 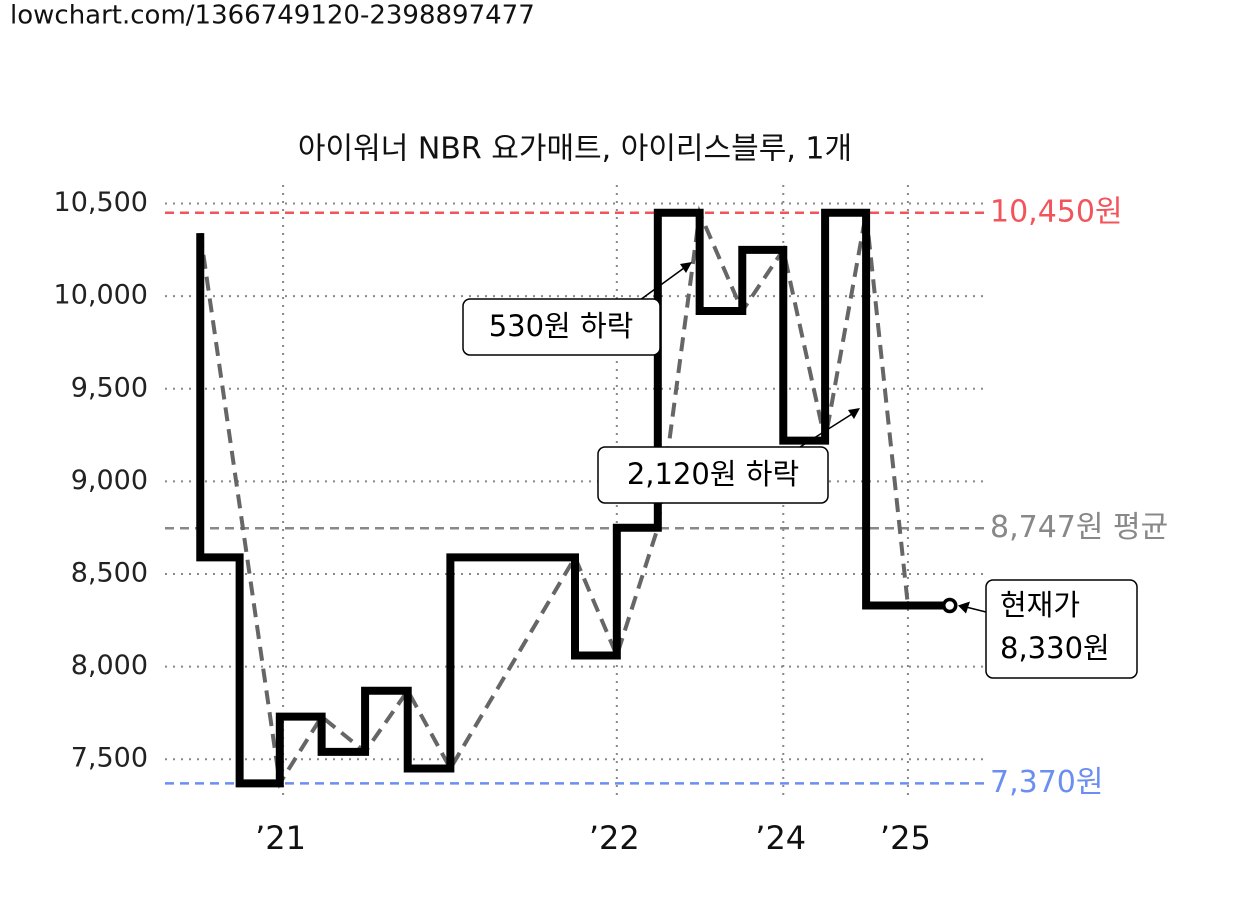 I want to click on reference-label: 8,747원 평균, so click(x=1079, y=527).